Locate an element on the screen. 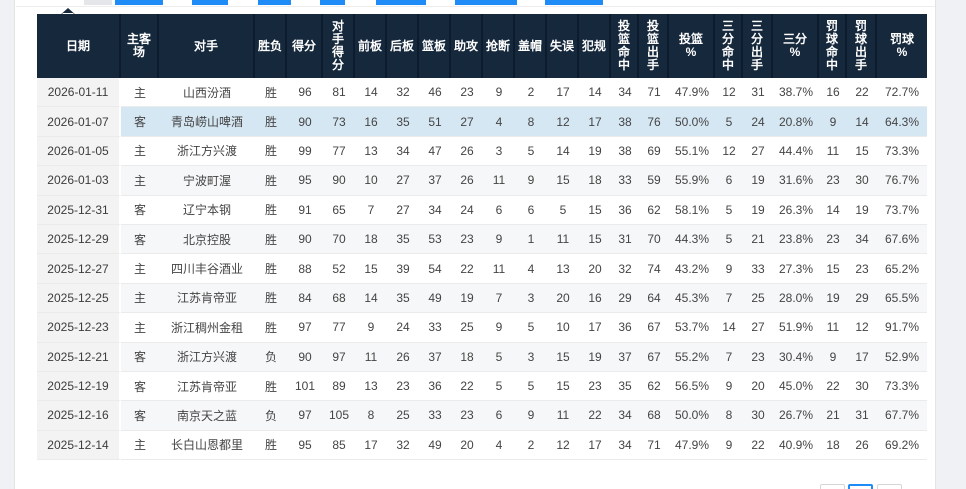 The height and width of the screenshot is (489, 966). cell-assists: 27 is located at coordinates (467, 122).